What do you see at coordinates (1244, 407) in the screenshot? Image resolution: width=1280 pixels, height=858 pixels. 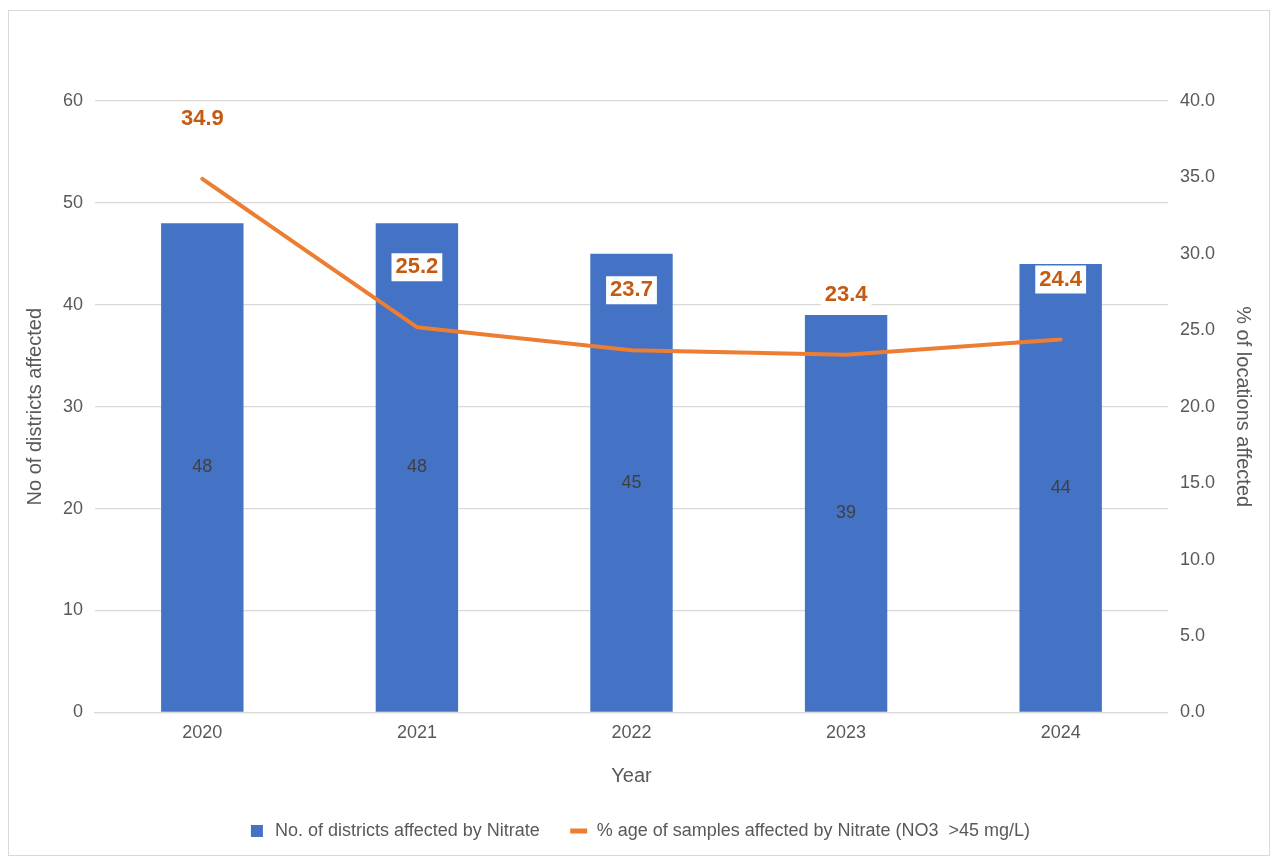 I see `y2-axis-title: % of locations affected` at bounding box center [1244, 407].